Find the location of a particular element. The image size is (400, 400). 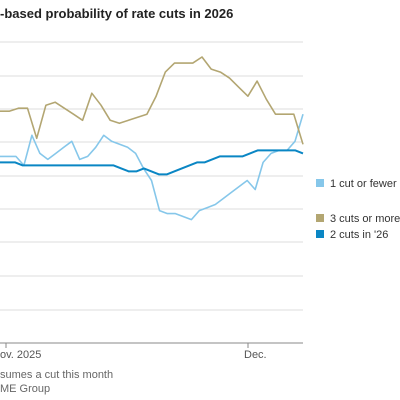

footnote-assumption: sumes a cut this month is located at coordinates (57, 375).